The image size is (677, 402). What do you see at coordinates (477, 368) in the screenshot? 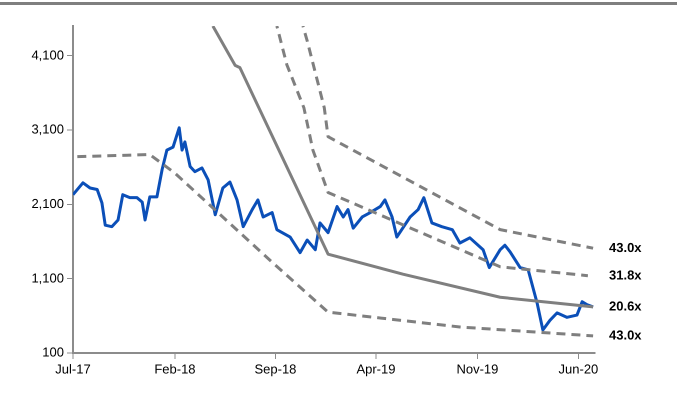
I see `x-tick-label: Nov-19` at bounding box center [477, 368].